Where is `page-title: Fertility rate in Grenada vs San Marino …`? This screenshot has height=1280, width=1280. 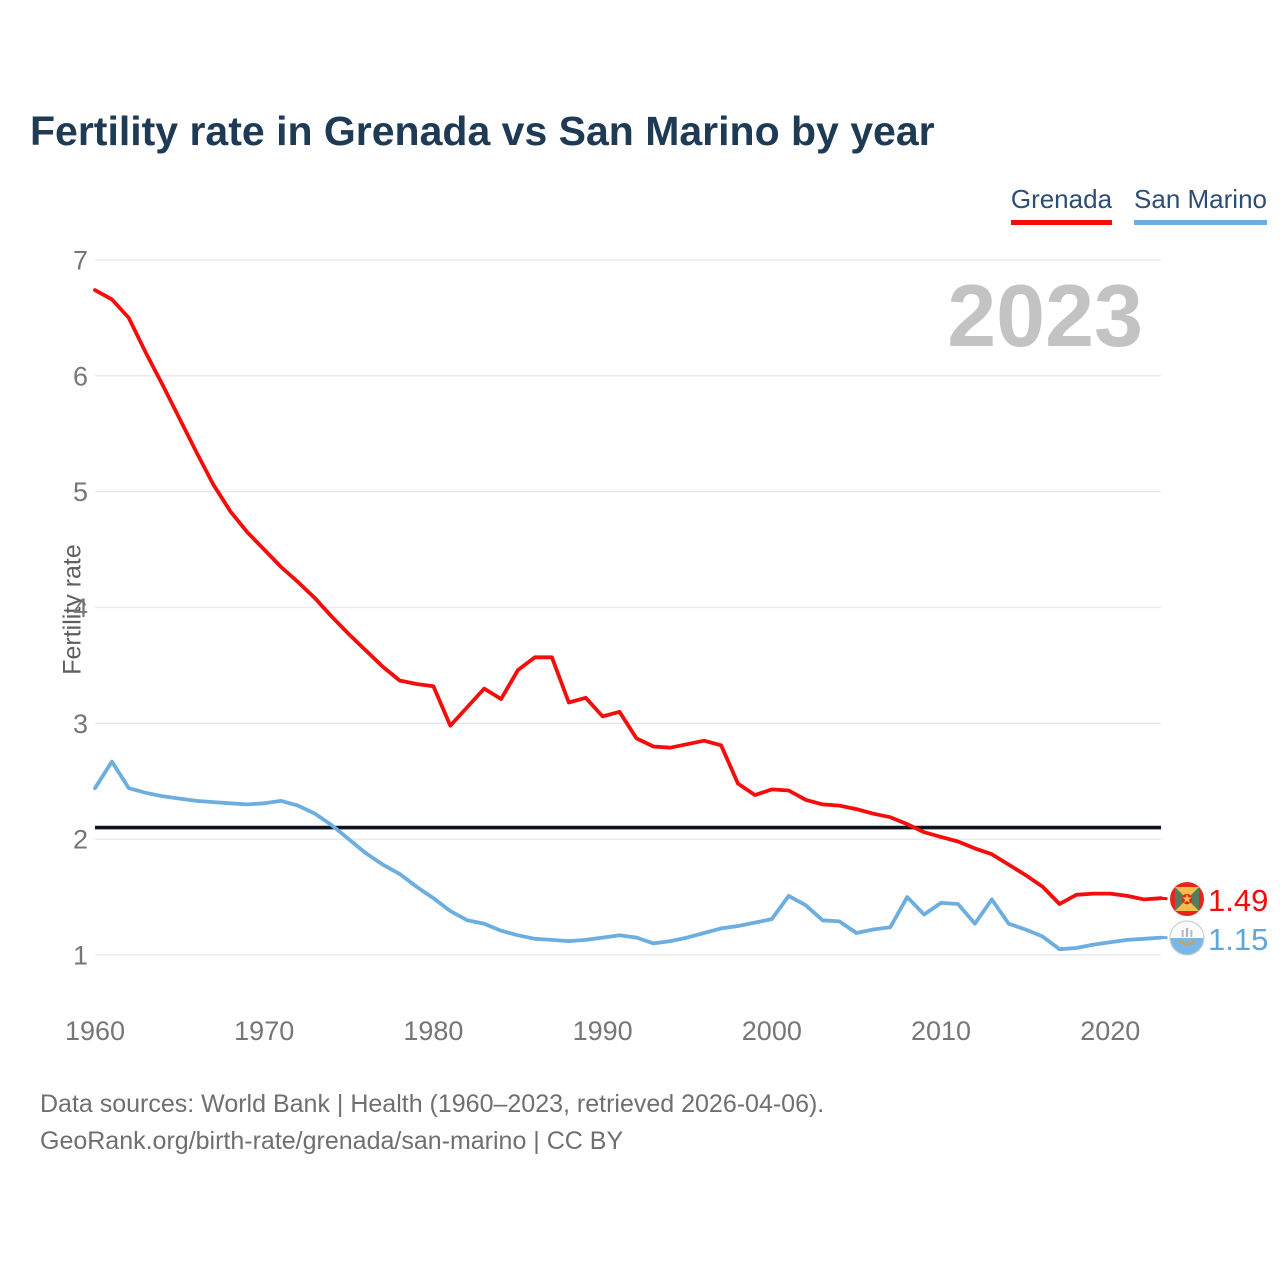
page-title: Fertility rate in Grenada vs San Marino … is located at coordinates (482, 131).